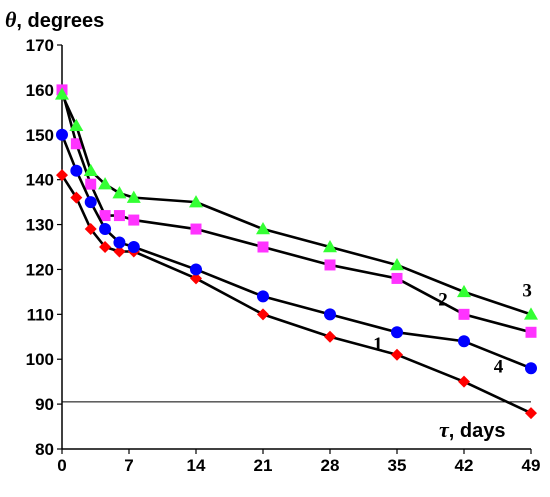 The image size is (550, 497). Describe the element at coordinates (60, 21) in the screenshot. I see `y-axis-unit: , degrees` at that location.